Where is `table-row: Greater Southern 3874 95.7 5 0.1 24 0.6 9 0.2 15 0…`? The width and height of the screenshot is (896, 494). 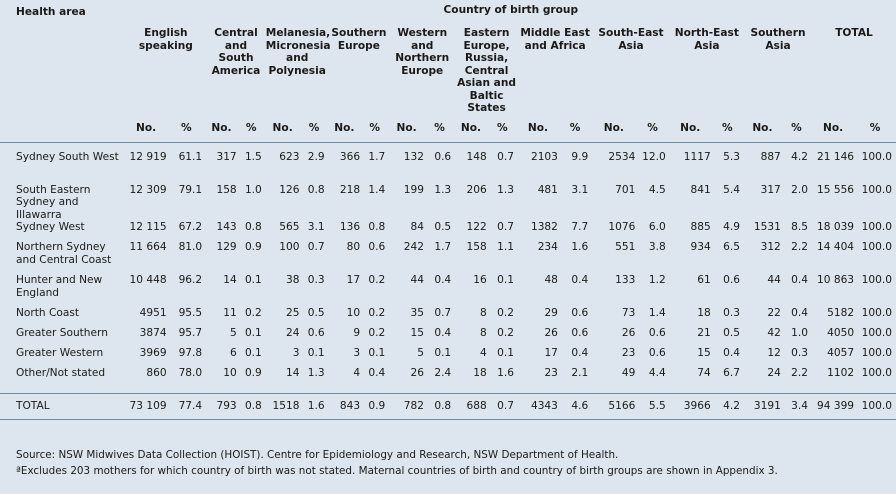 table-row: Greater Southern 3874 95.7 5 0.1 24 0.6 9 0.2 15 0… is located at coordinates (448, 337).